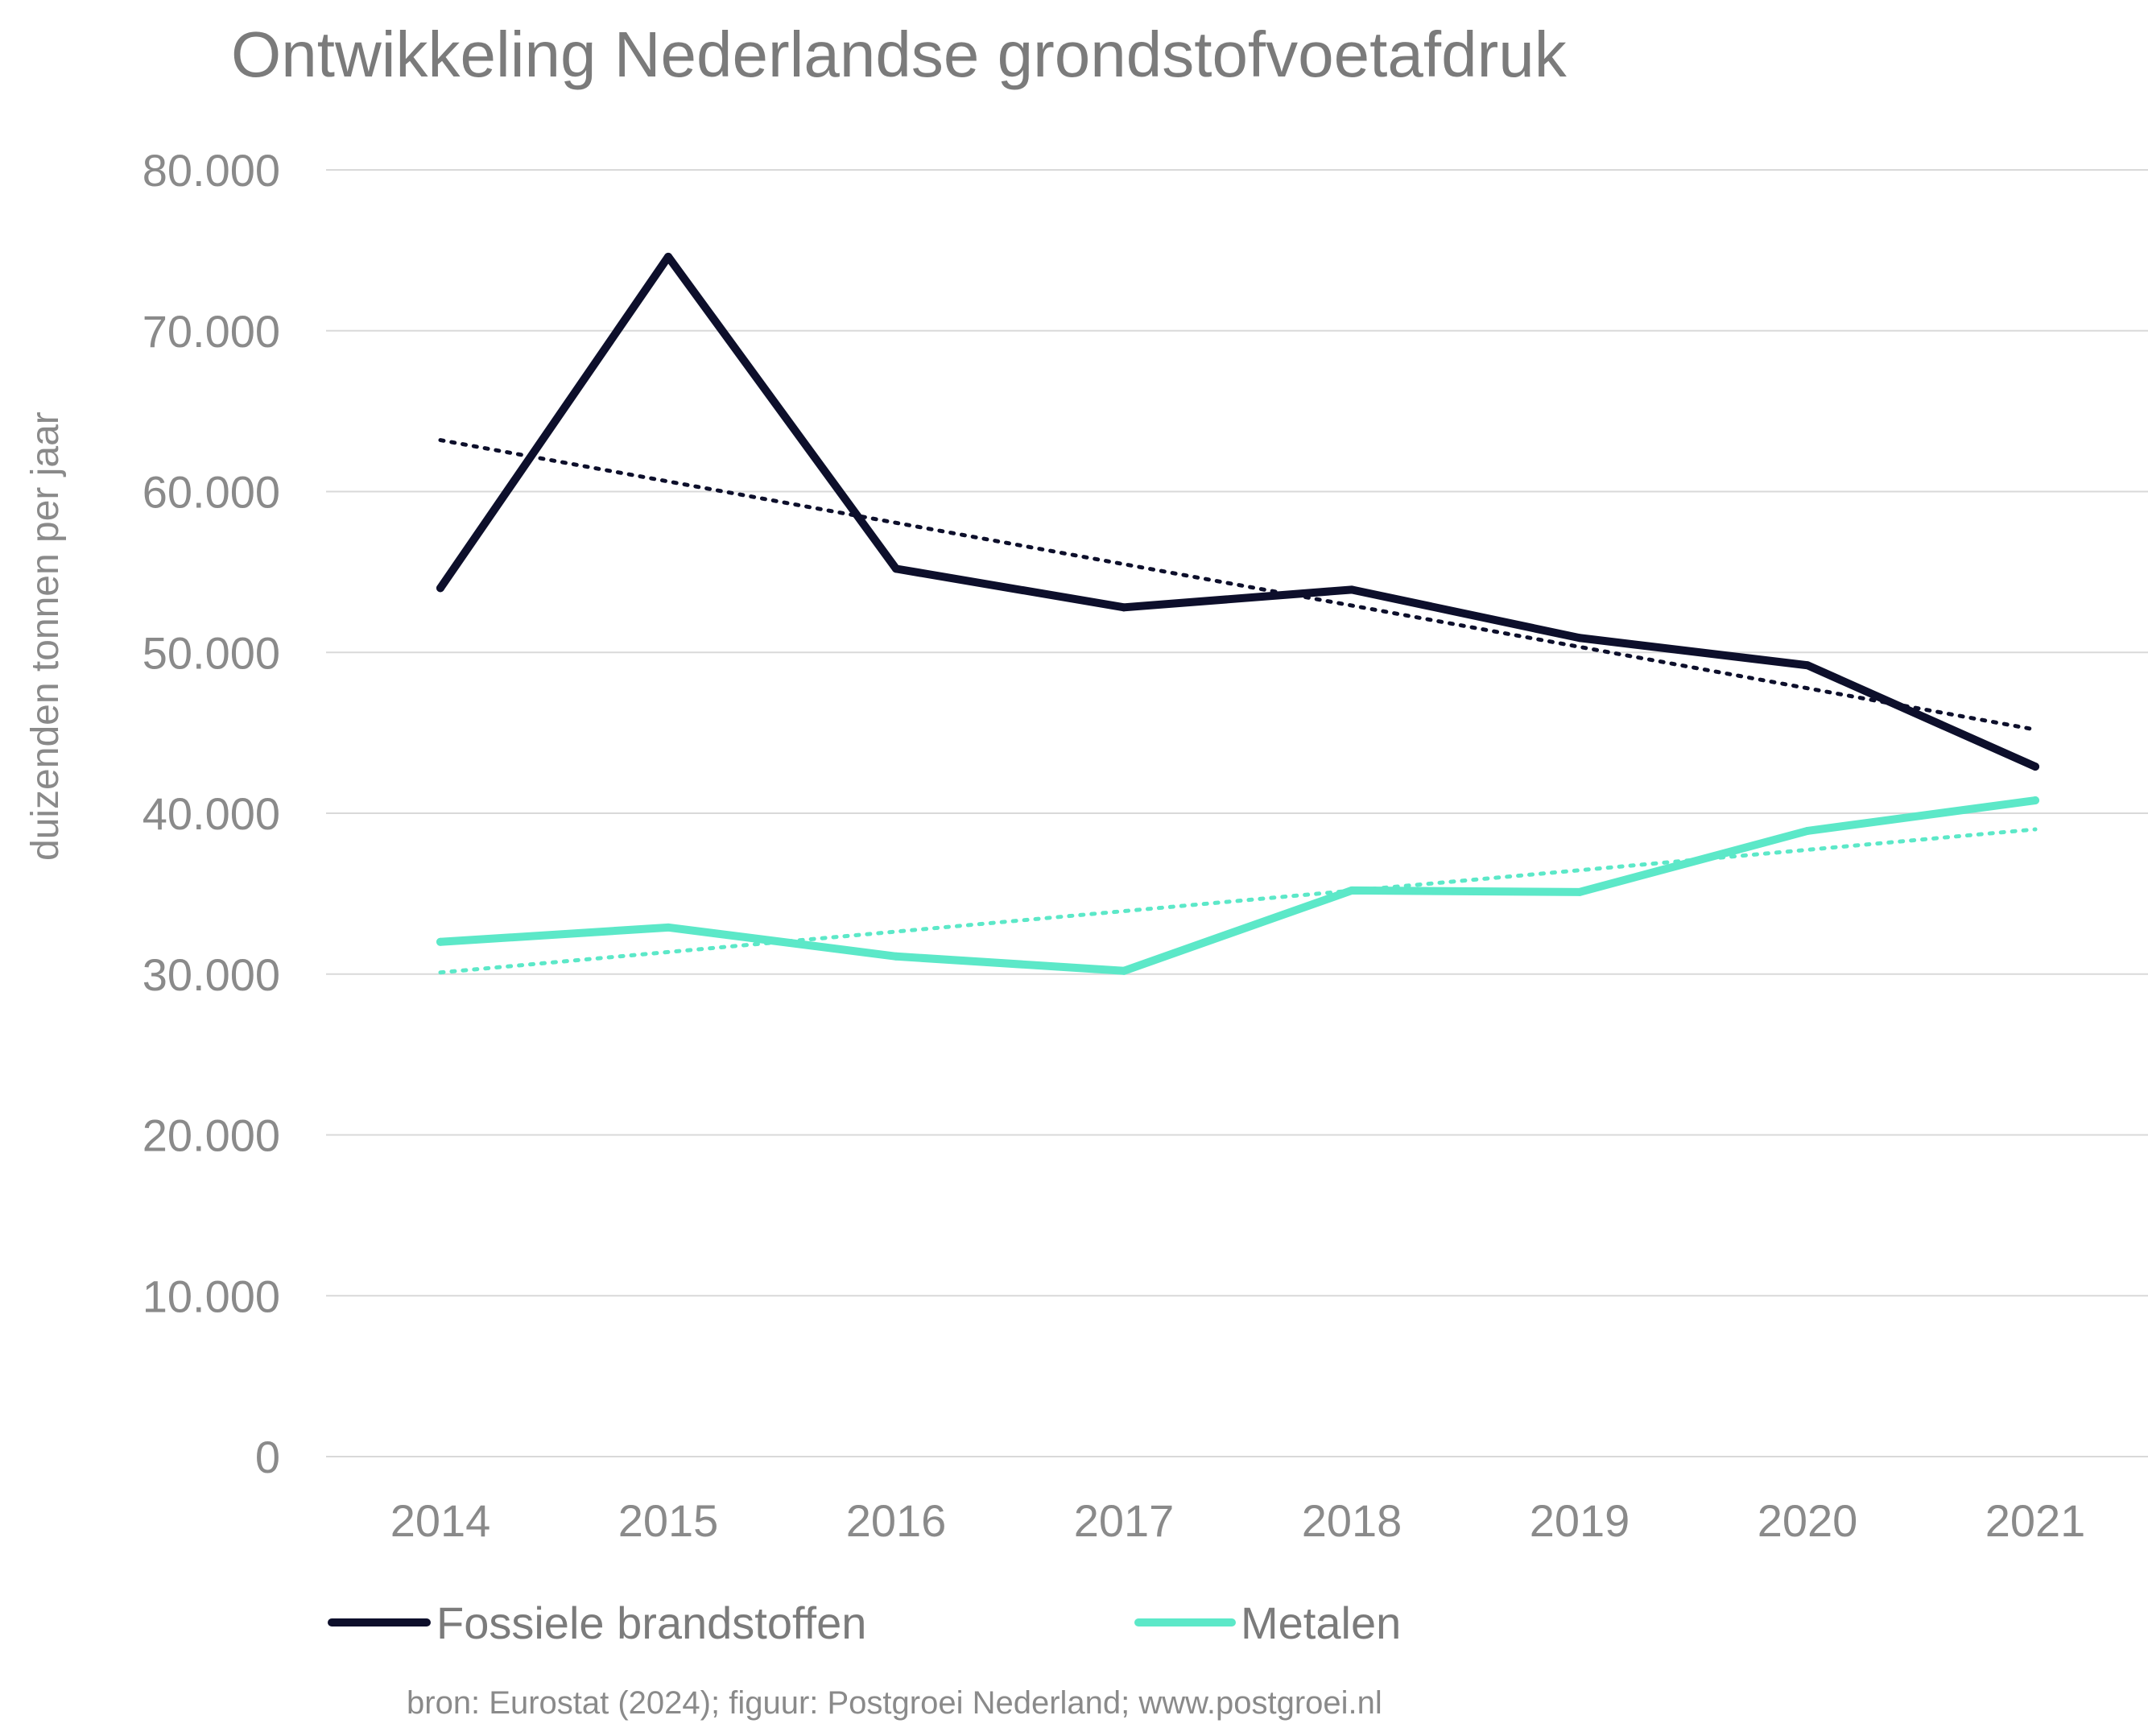  Describe the element at coordinates (1321, 1623) in the screenshot. I see `legend-label-metalen: Metalen` at that location.